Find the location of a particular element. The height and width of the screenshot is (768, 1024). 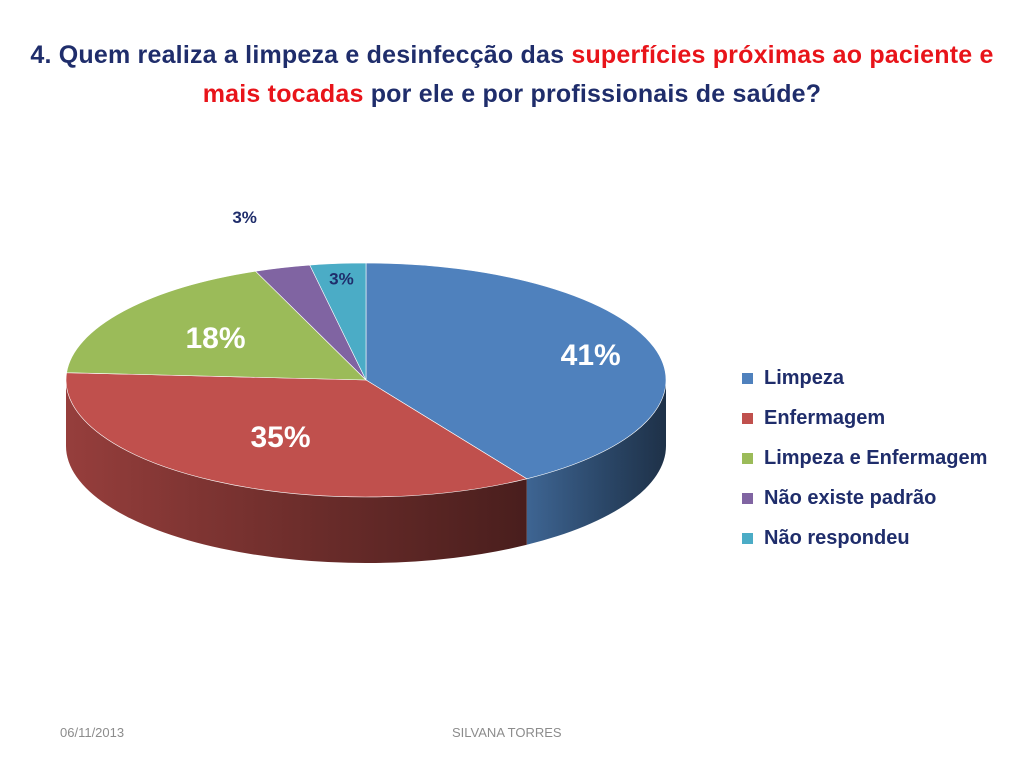

legend-item-limpeza-e-enfermagem: Limpeza e Enfermagem is located at coordinates (864, 458).